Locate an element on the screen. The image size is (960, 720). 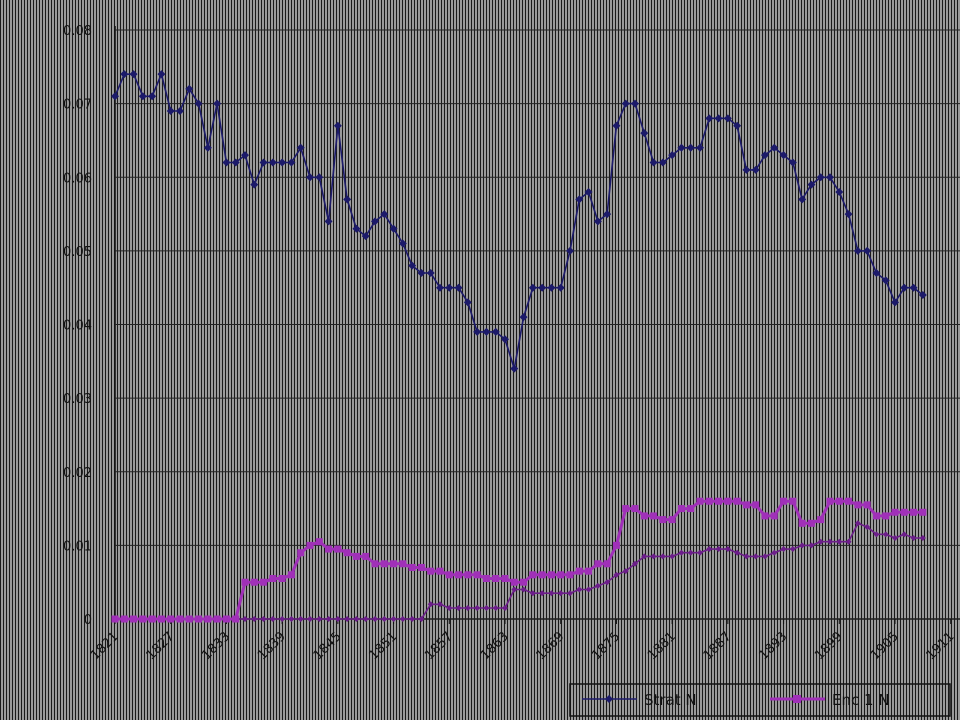
y-tick-label: 0.01 is located at coordinates (77, 546).